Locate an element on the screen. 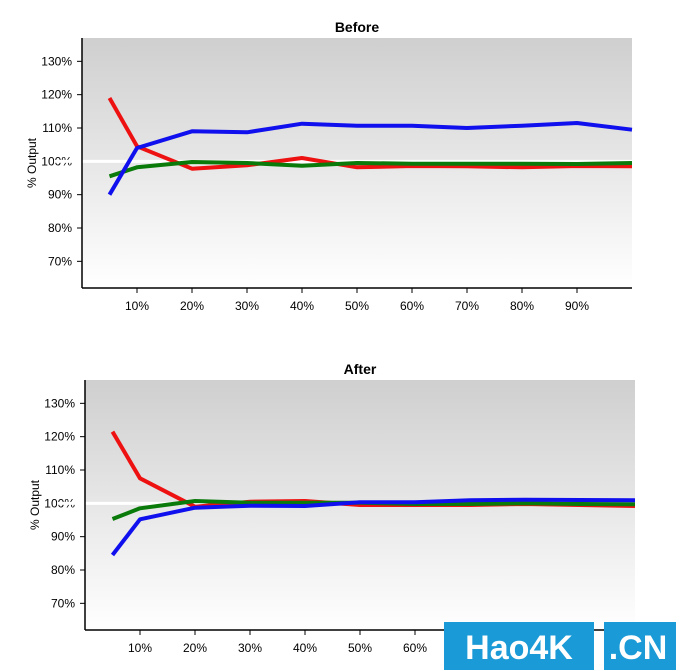 Image resolution: width=680 pixels, height=671 pixels. watermark-suffix-text: .CN is located at coordinates (638, 648).